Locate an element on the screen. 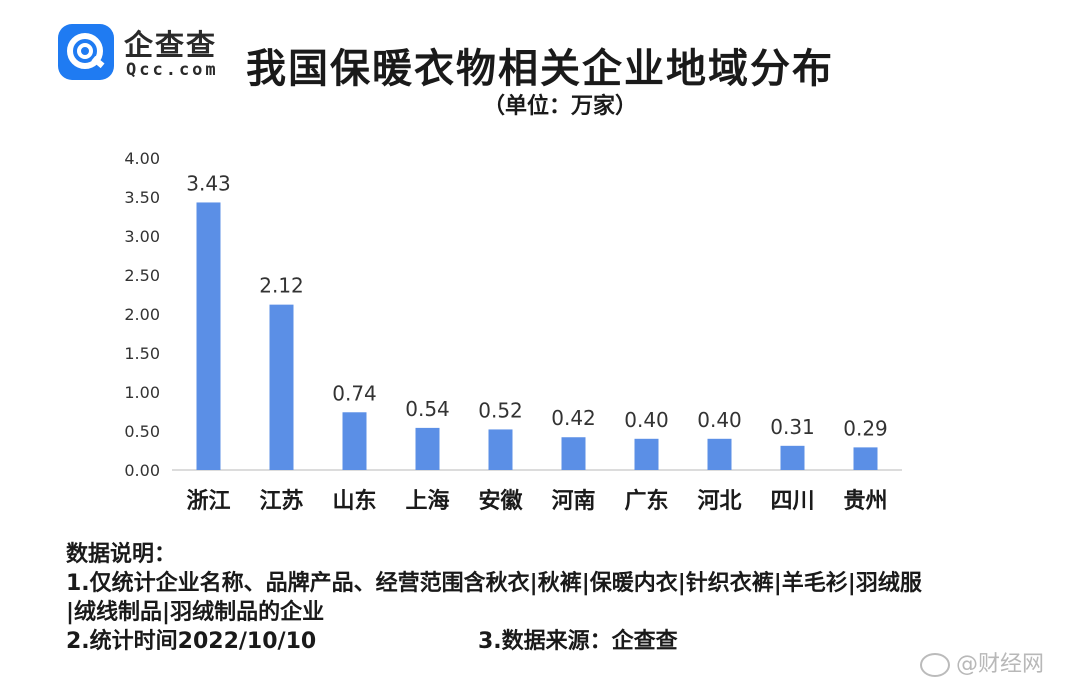  y-tick-label: 3.00 is located at coordinates (142, 236).